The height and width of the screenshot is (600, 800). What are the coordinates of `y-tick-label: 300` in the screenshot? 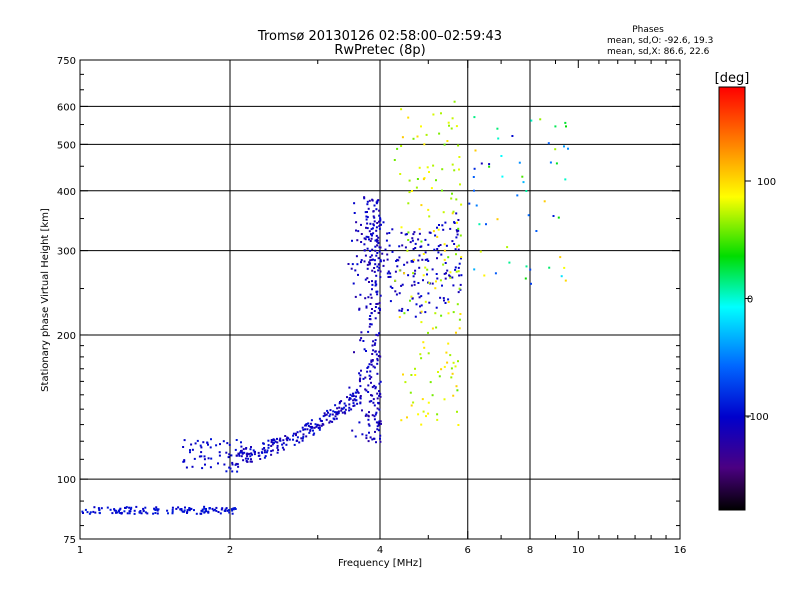 It's located at (66, 252).